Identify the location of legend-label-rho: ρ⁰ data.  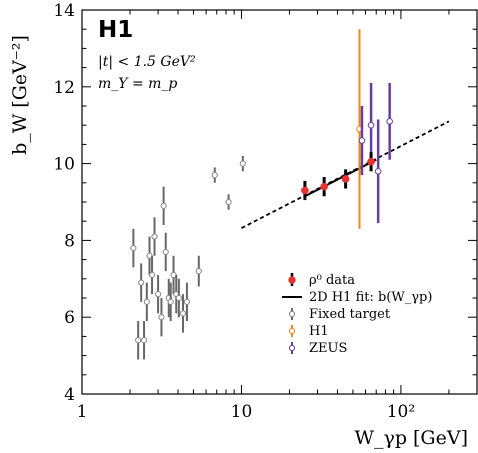
(332, 280).